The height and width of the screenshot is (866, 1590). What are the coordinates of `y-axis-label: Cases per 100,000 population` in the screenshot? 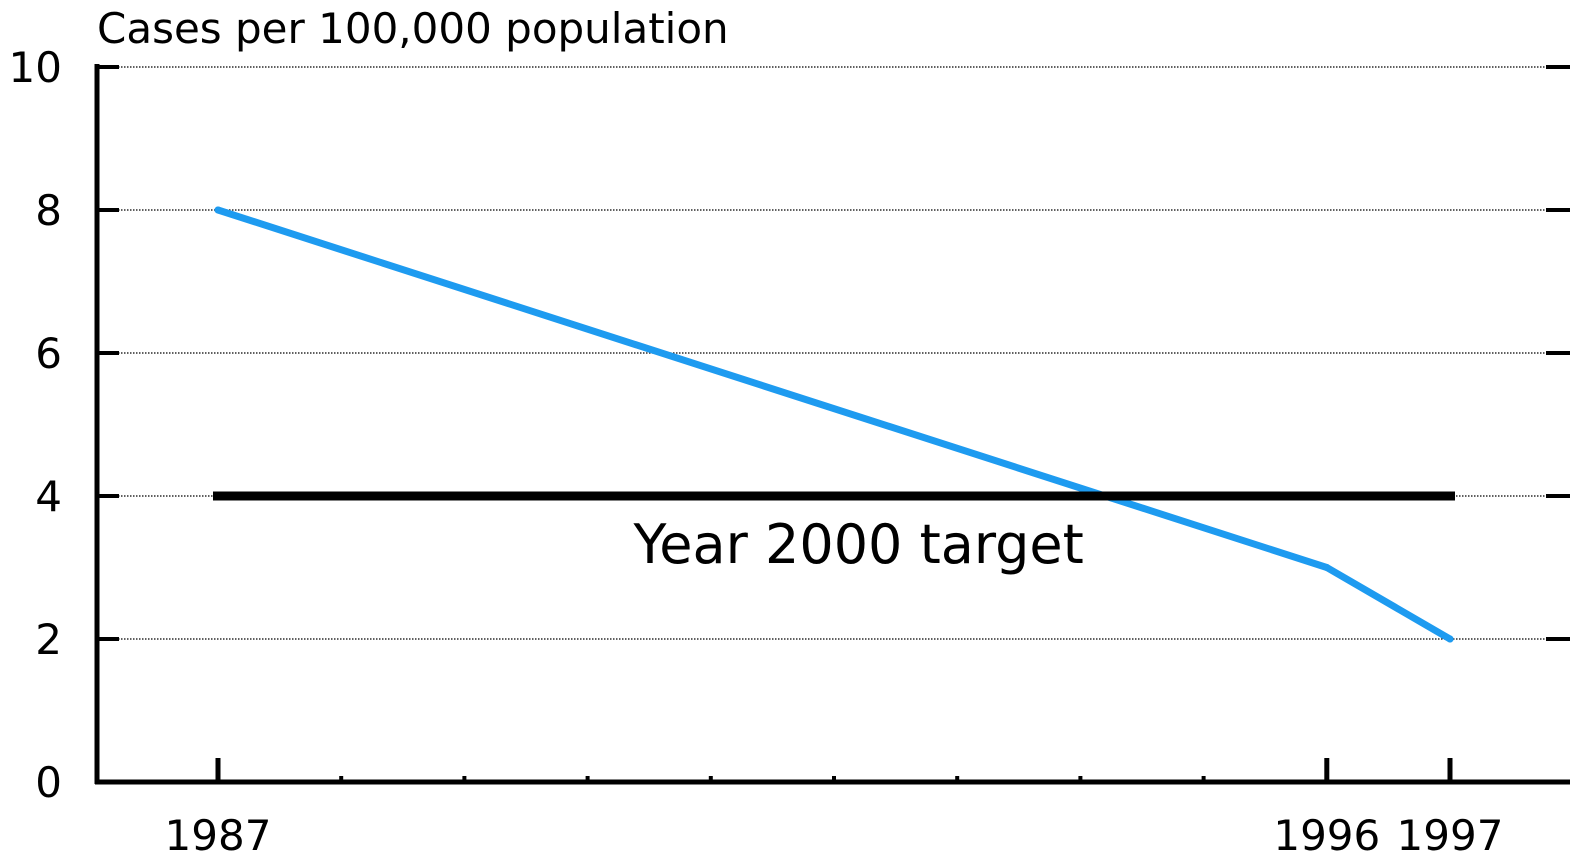 It's located at (413, 28).